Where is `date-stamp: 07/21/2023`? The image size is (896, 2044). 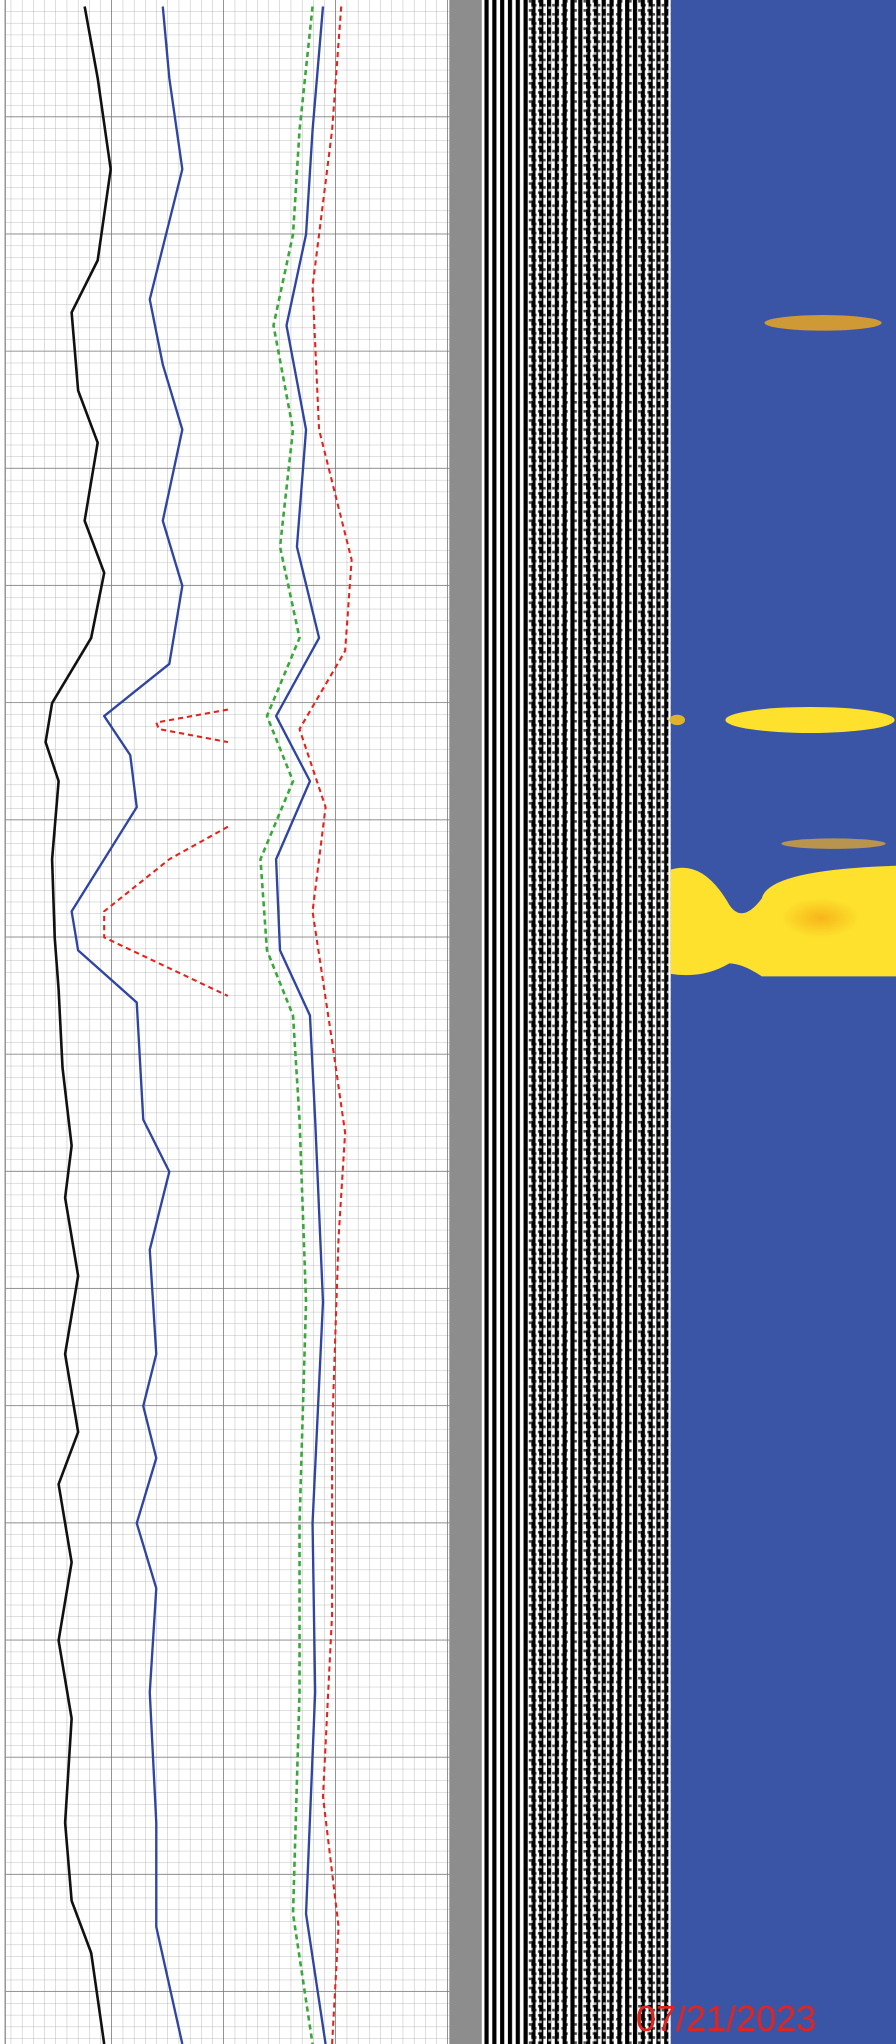
date-stamp: 07/21/2023 is located at coordinates (726, 2018).